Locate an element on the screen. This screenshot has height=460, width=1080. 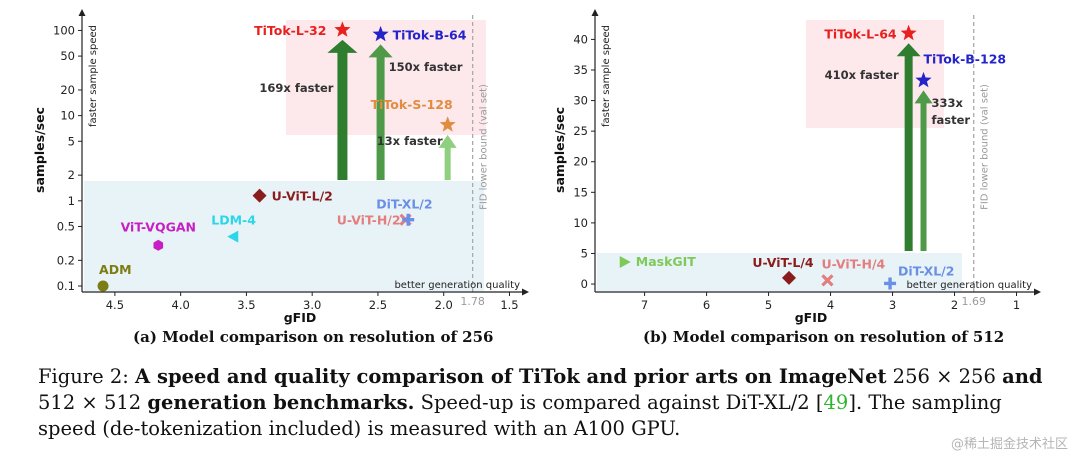
x-tick-label: 2.5 is located at coordinates (378, 305).